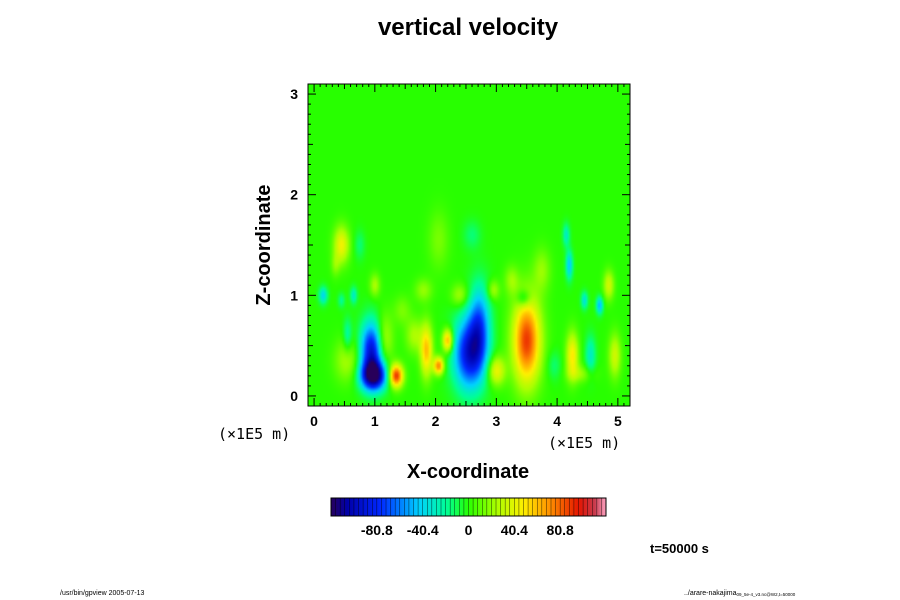 This screenshot has width=900, height=600. Describe the element at coordinates (466, 421) in the screenshot. I see `x-tick-labels: 0 1 2 3 4 5` at that location.